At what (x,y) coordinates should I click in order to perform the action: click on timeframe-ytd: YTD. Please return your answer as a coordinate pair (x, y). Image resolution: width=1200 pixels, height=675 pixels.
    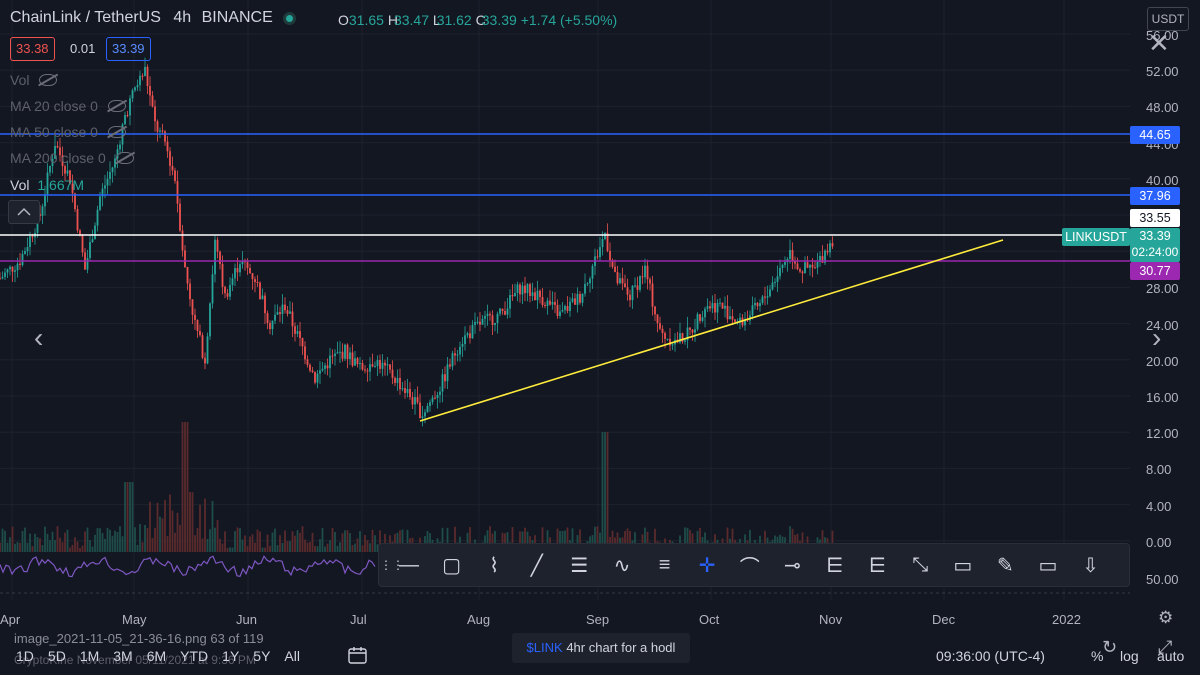
    Looking at the image, I should click on (194, 656).